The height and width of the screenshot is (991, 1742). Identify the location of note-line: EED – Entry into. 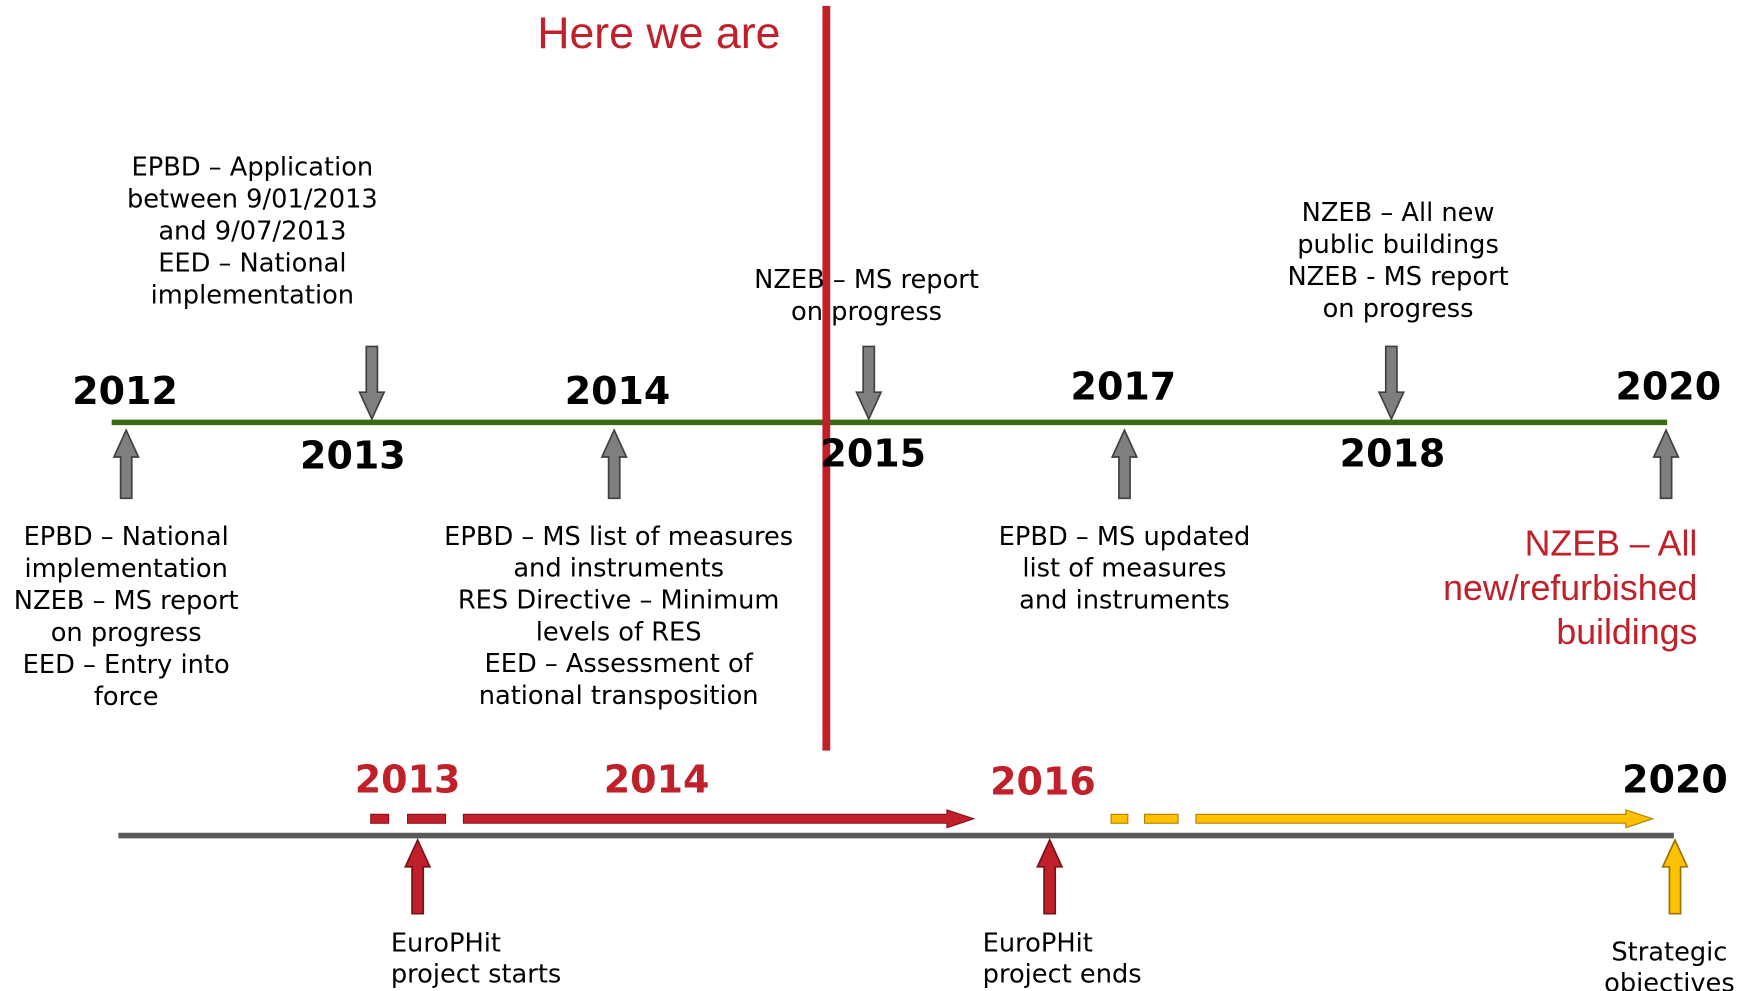
(126, 665).